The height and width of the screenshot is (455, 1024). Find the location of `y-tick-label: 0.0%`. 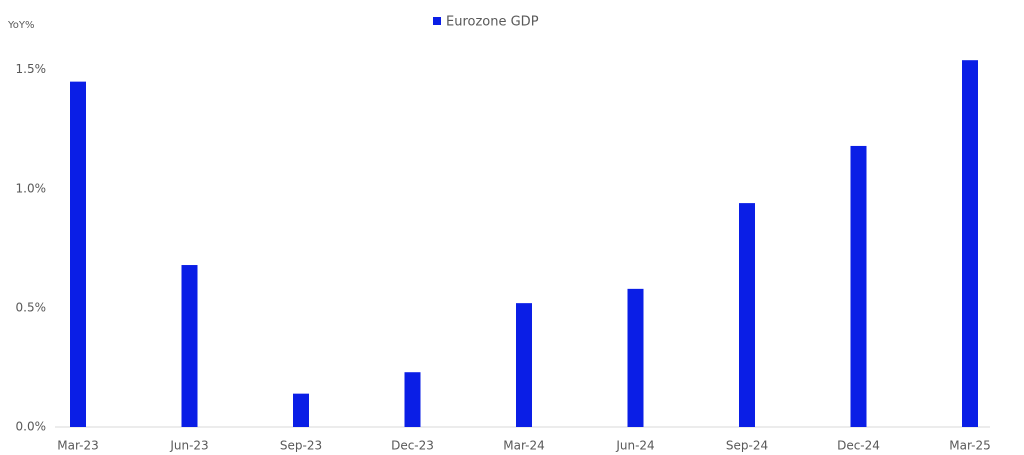

y-tick-label: 0.0% is located at coordinates (31, 427).